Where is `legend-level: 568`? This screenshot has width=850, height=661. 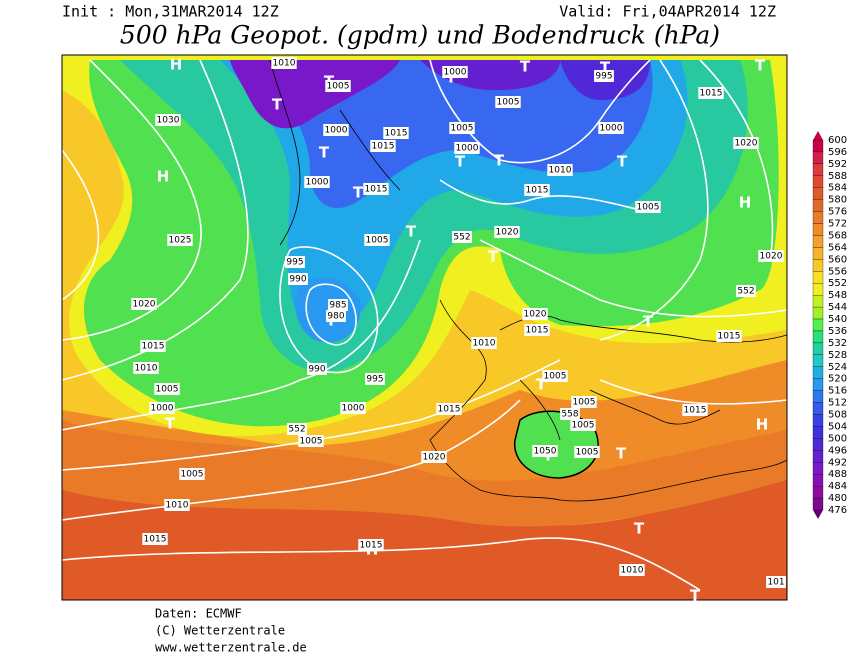 legend-level: 568 is located at coordinates (837, 235).